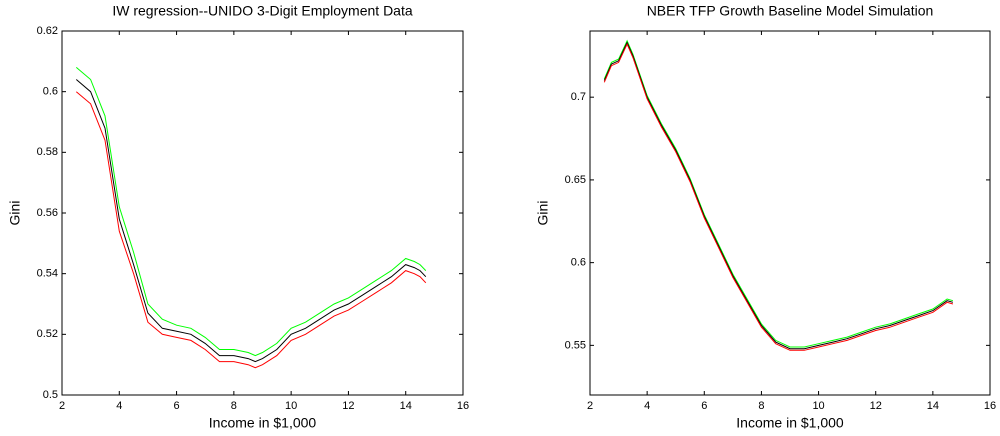 This screenshot has width=1000, height=436. Describe the element at coordinates (47, 152) in the screenshot. I see `y-tick-label: 0.58` at that location.